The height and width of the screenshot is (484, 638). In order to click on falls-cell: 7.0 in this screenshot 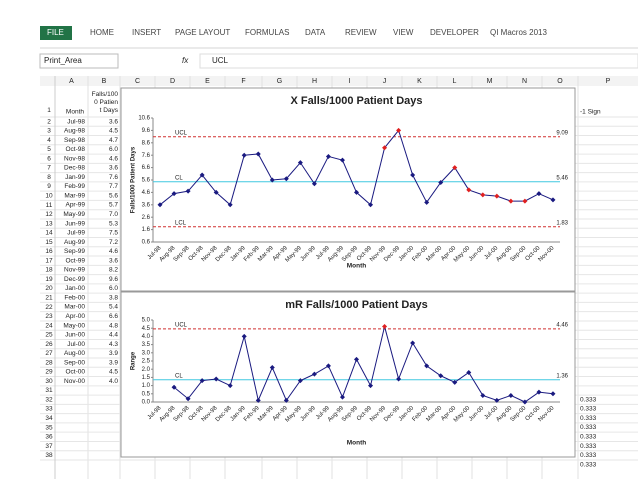, I will do `click(113, 214)`.